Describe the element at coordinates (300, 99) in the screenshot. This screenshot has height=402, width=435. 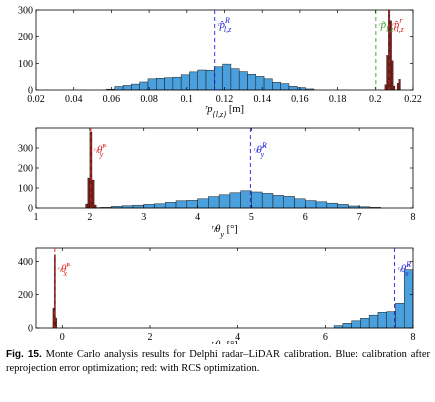
I see `x-tick-label: 0.16` at that location.